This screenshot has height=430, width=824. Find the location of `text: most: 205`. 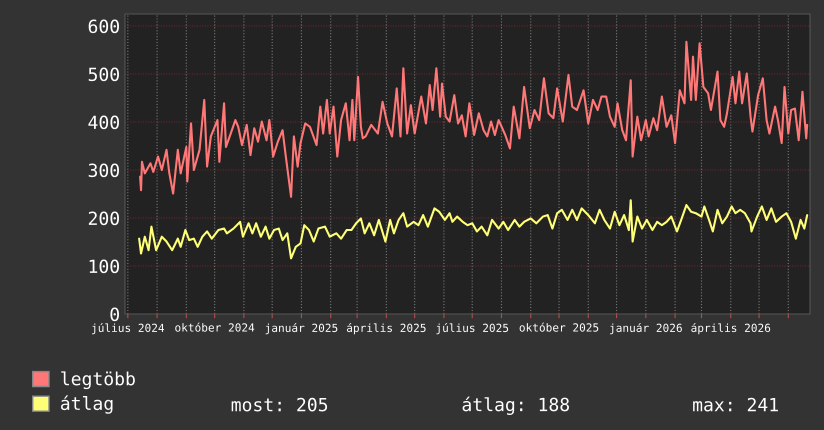

text: most: 205 is located at coordinates (280, 405).